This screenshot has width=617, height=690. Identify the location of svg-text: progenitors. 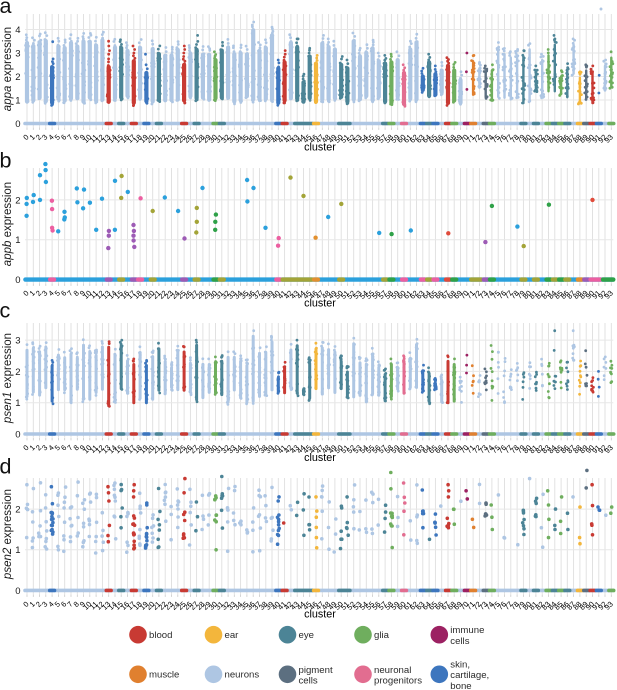
(398, 681).